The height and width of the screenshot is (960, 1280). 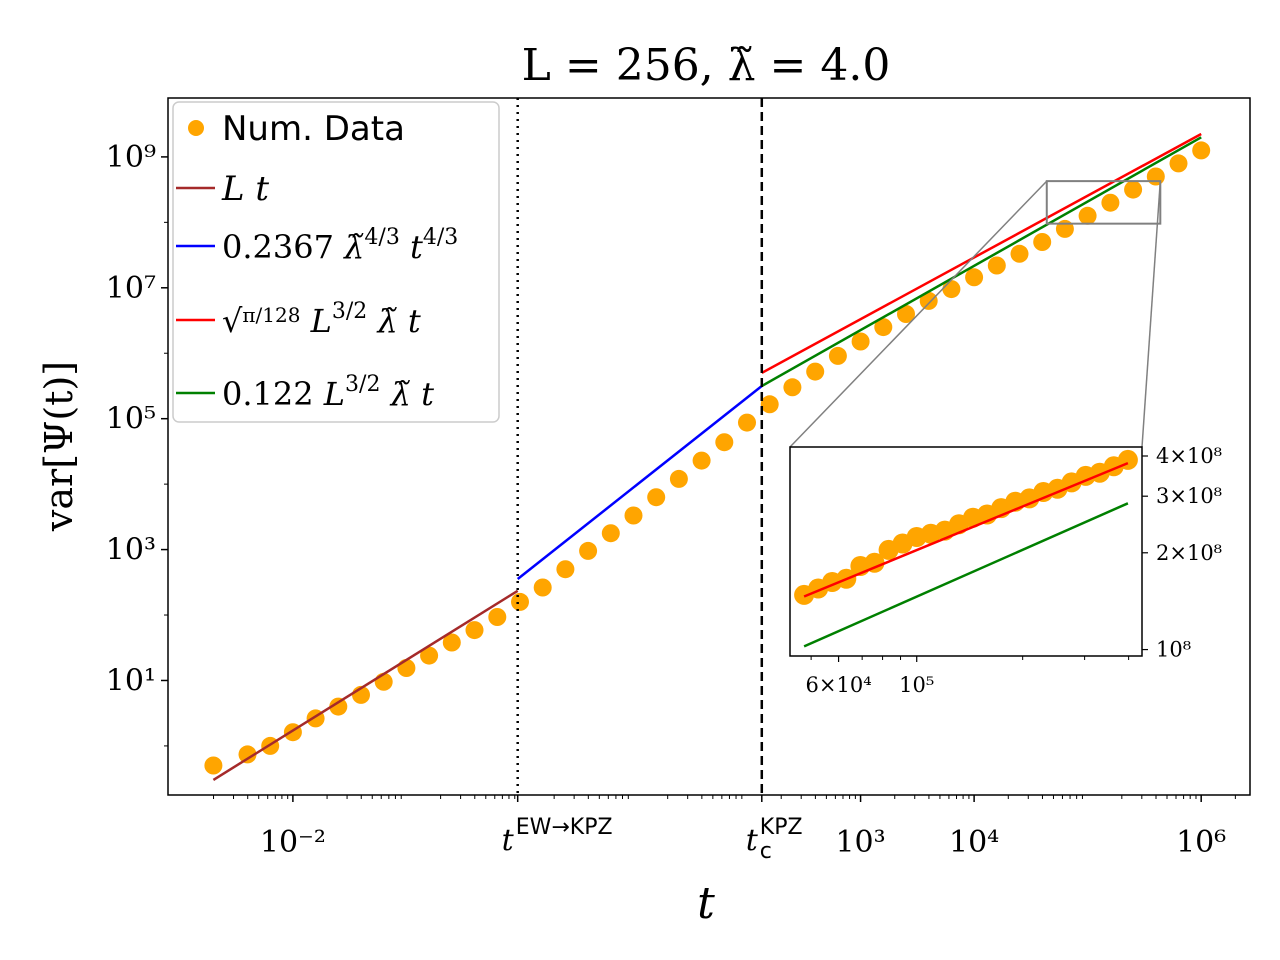 I want to click on t-ew-kpz-label: t EW→KPZ, so click(x=557, y=836).